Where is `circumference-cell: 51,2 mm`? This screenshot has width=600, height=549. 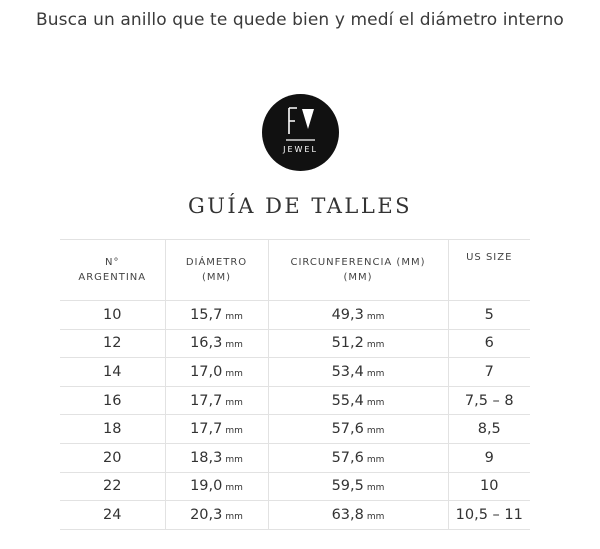
circumference-cell: 51,2 mm is located at coordinates (357, 343).